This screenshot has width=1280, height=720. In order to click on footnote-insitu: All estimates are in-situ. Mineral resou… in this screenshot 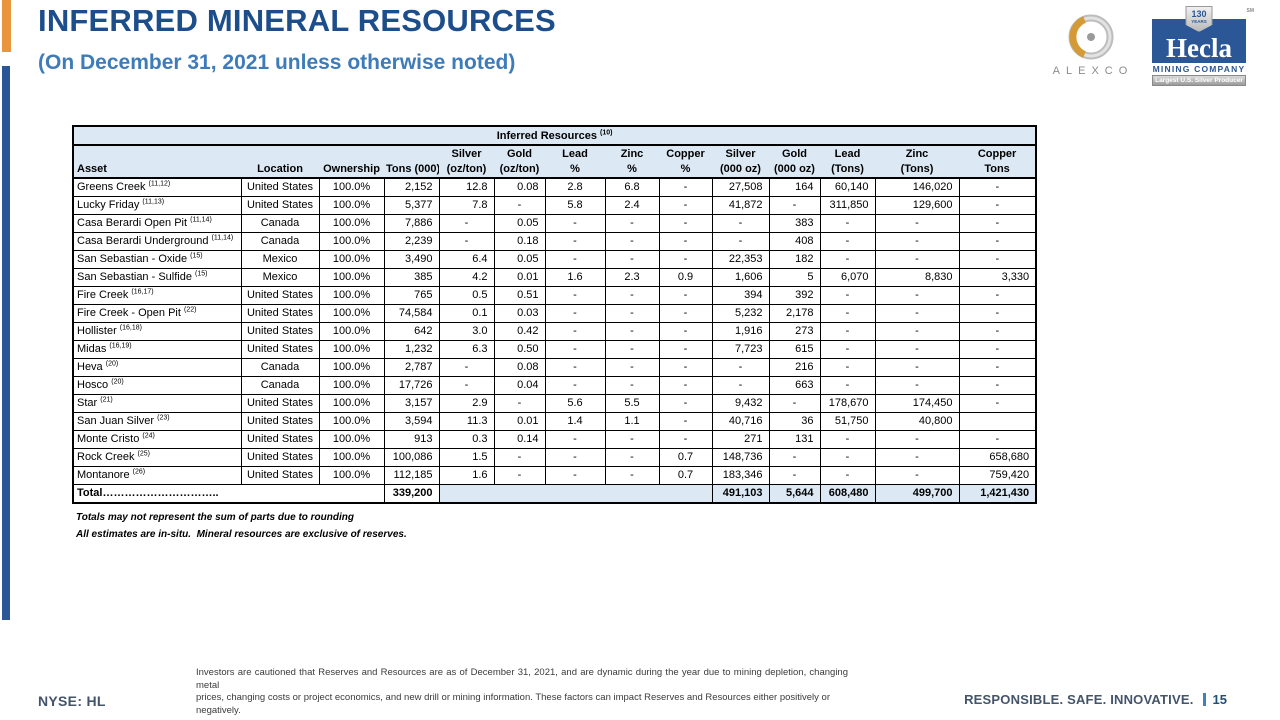, I will do `click(241, 534)`.